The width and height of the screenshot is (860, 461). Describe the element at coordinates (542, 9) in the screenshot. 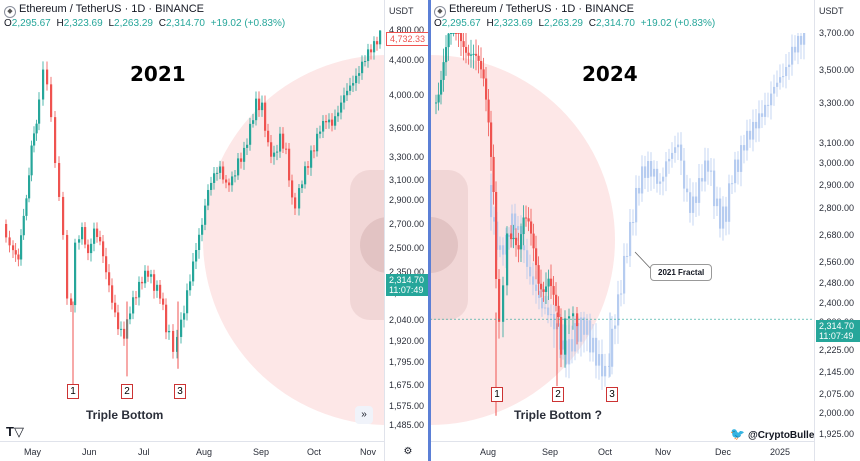

I see `chart-title-text: Ethereum / TetherUS · 1D · BINANCE` at that location.